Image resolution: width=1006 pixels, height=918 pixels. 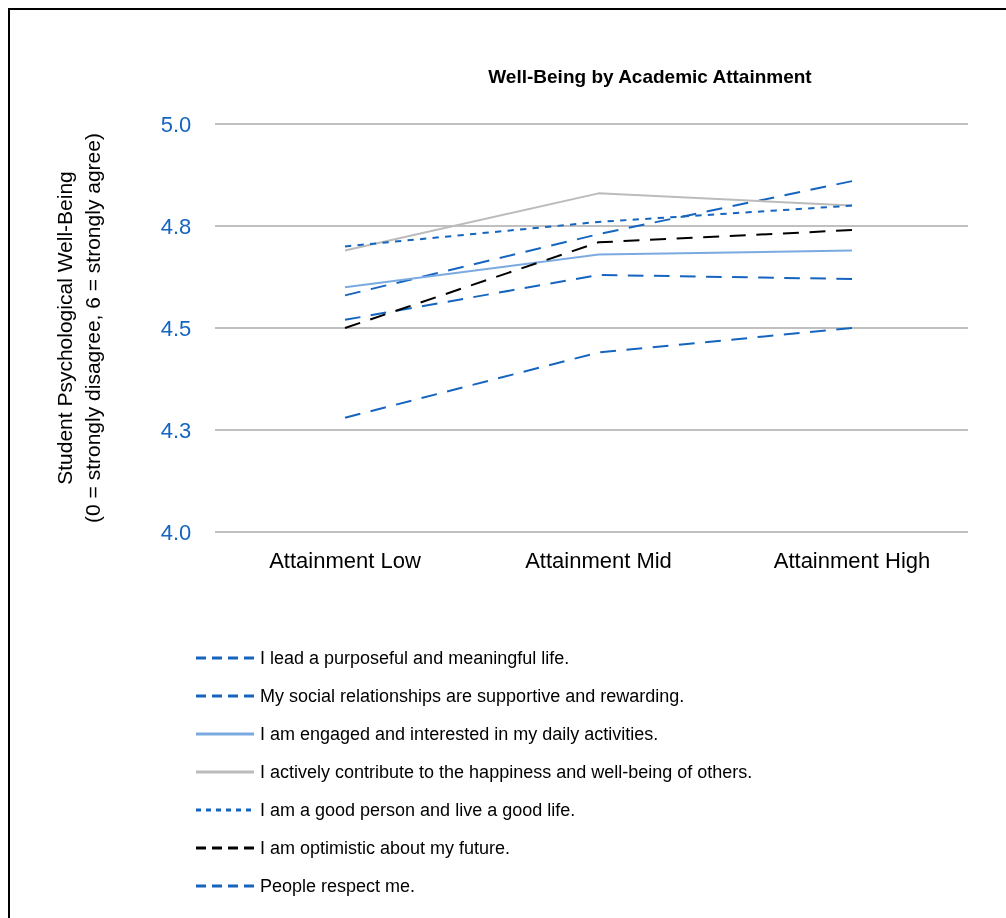 I want to click on legend-label: My social relationships are supportive and rewarding., so click(x=472, y=696).